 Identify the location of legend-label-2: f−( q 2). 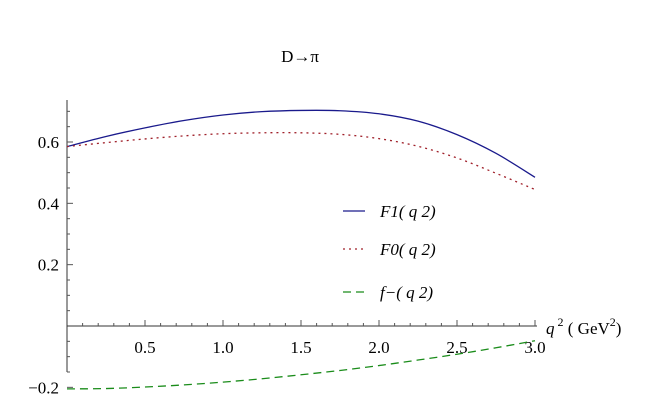
(406, 292).